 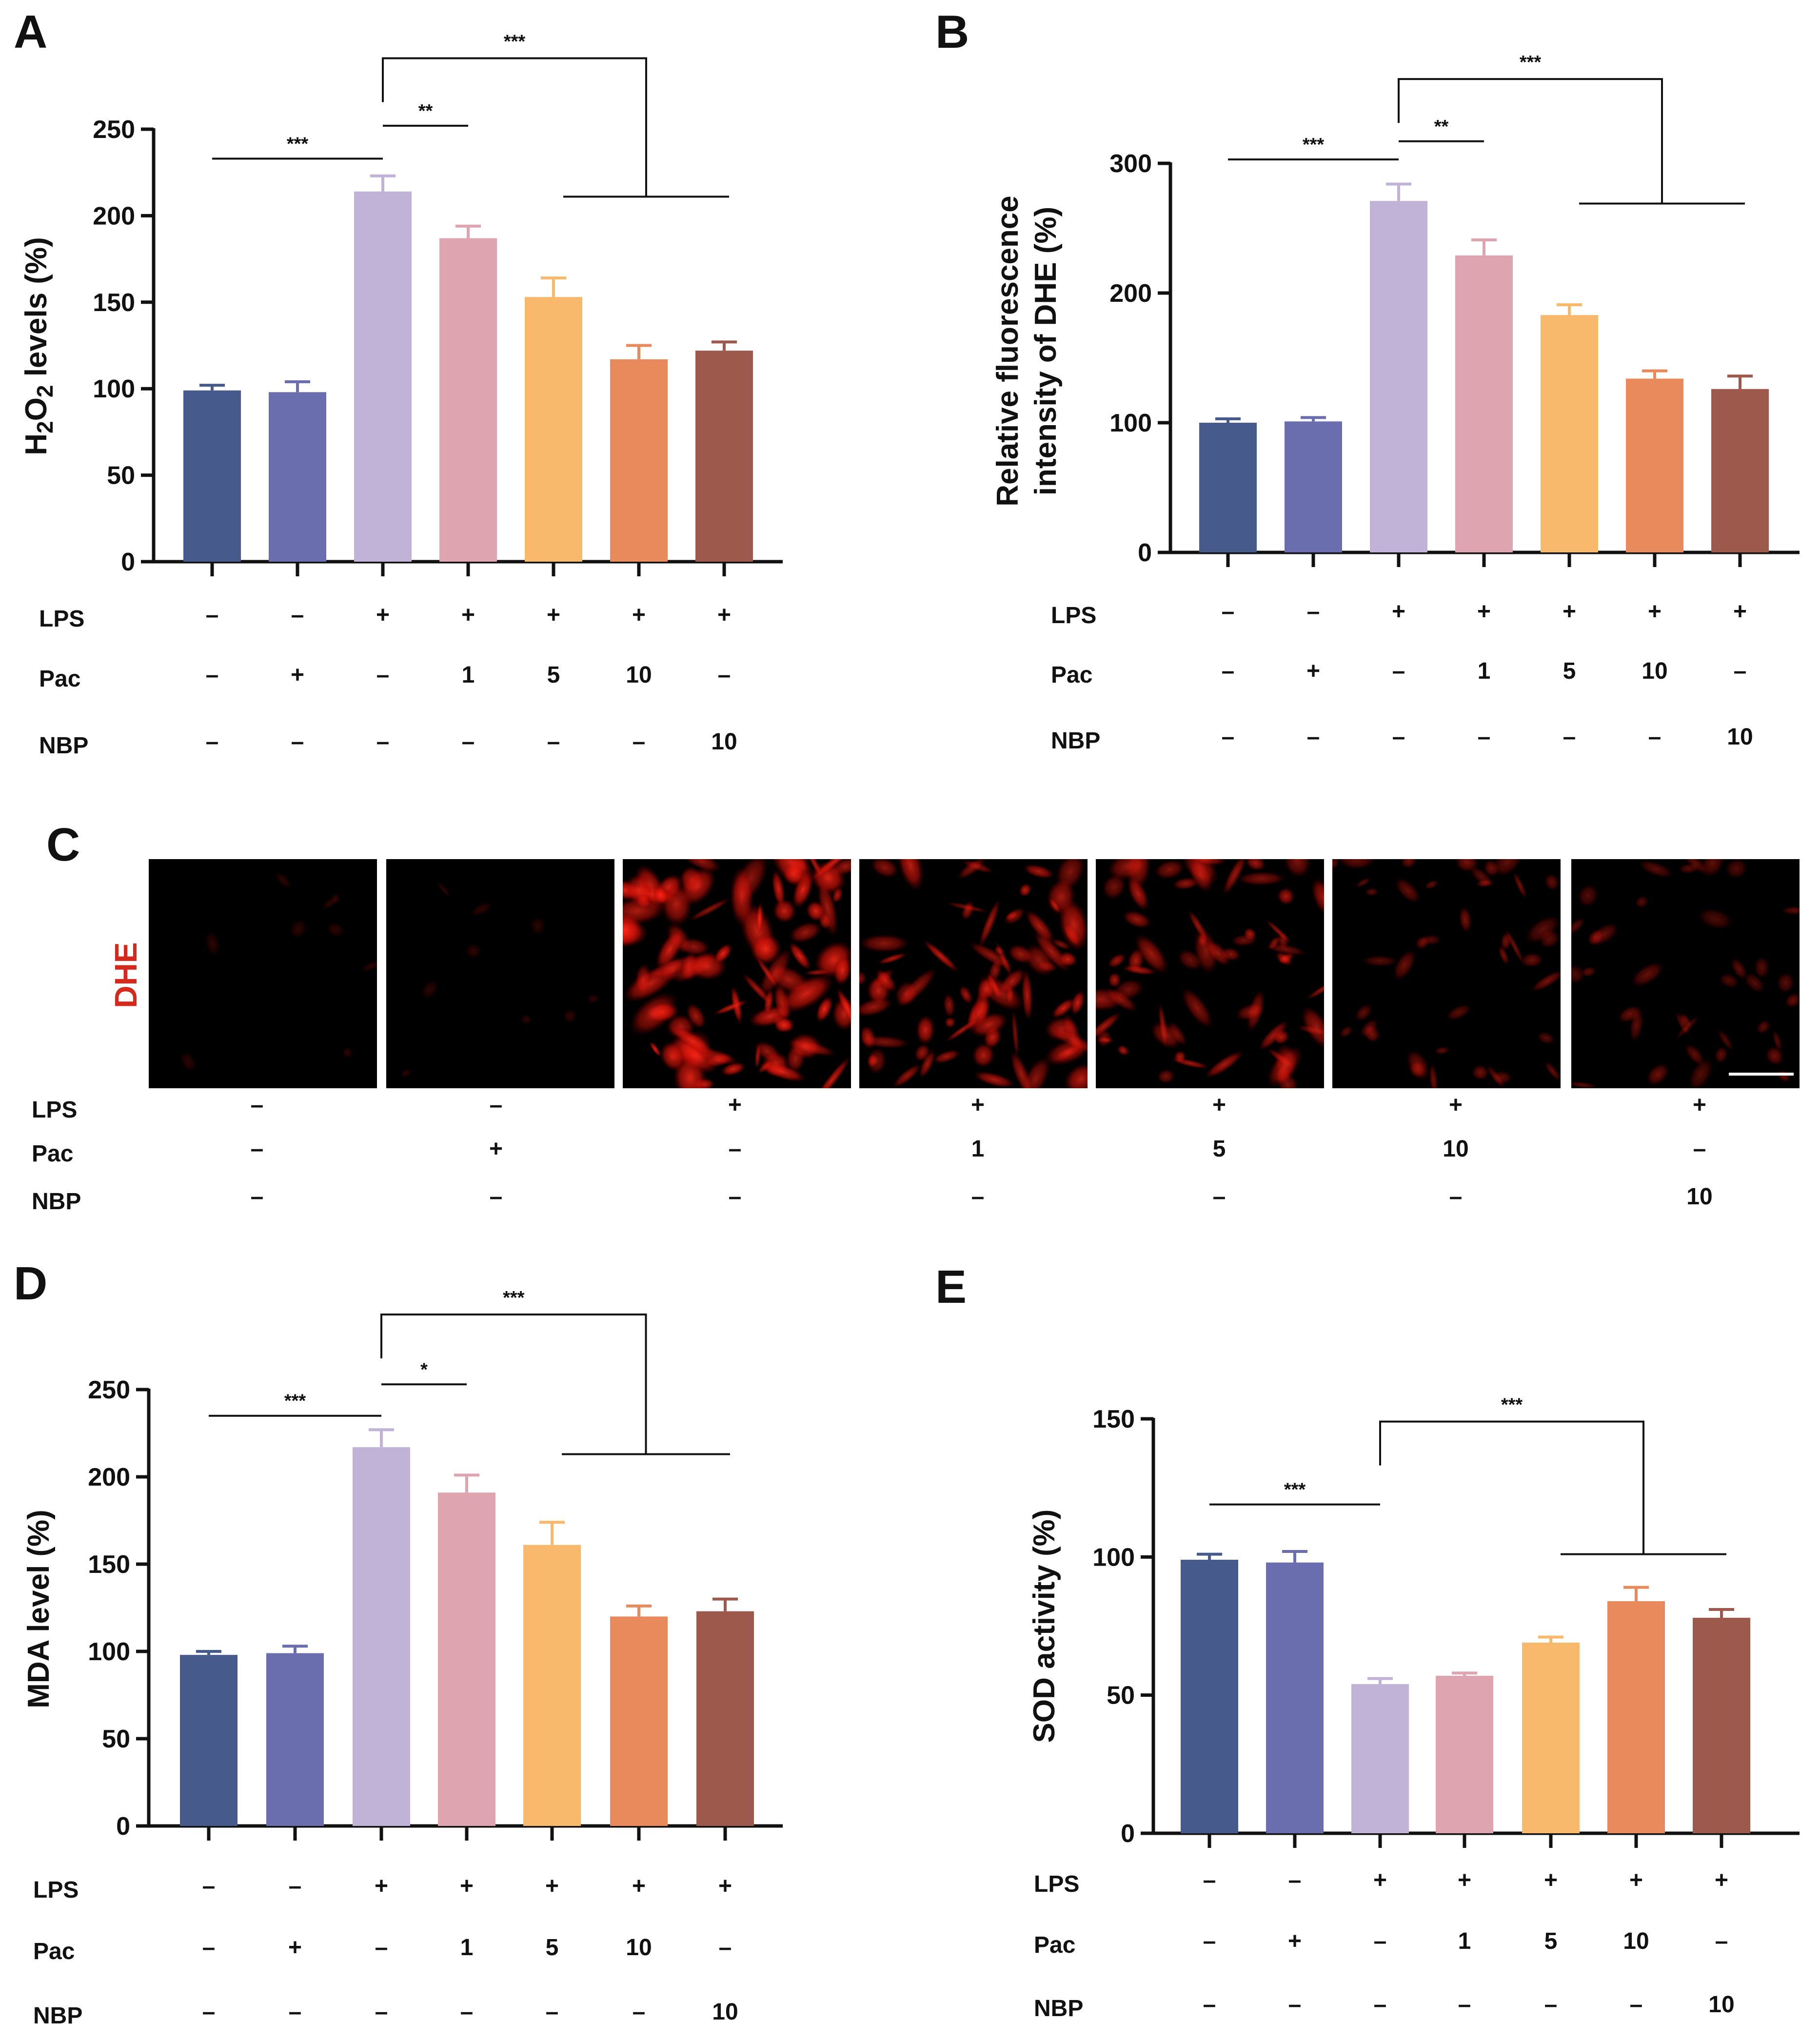 What do you see at coordinates (1685, 973) in the screenshot?
I see `cell-layer` at bounding box center [1685, 973].